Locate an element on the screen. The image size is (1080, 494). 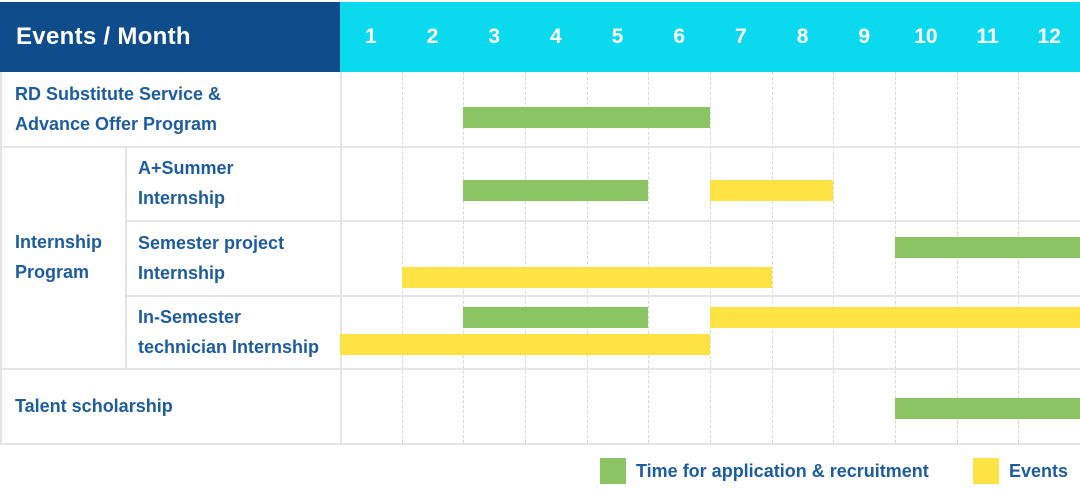
month-header-cell-3: 3 is located at coordinates (494, 36).